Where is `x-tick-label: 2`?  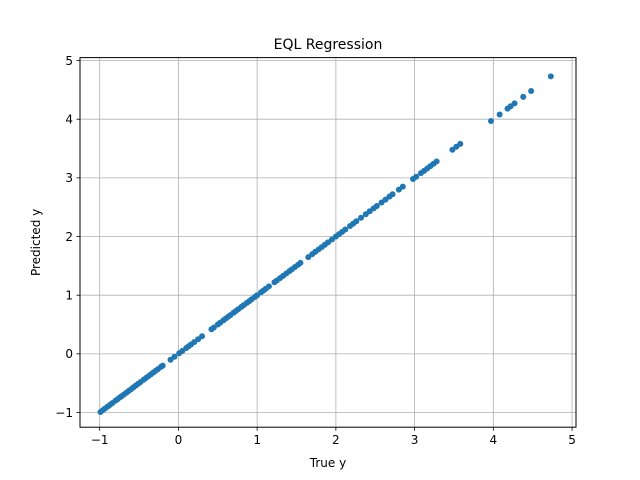
x-tick-label: 2 is located at coordinates (336, 440).